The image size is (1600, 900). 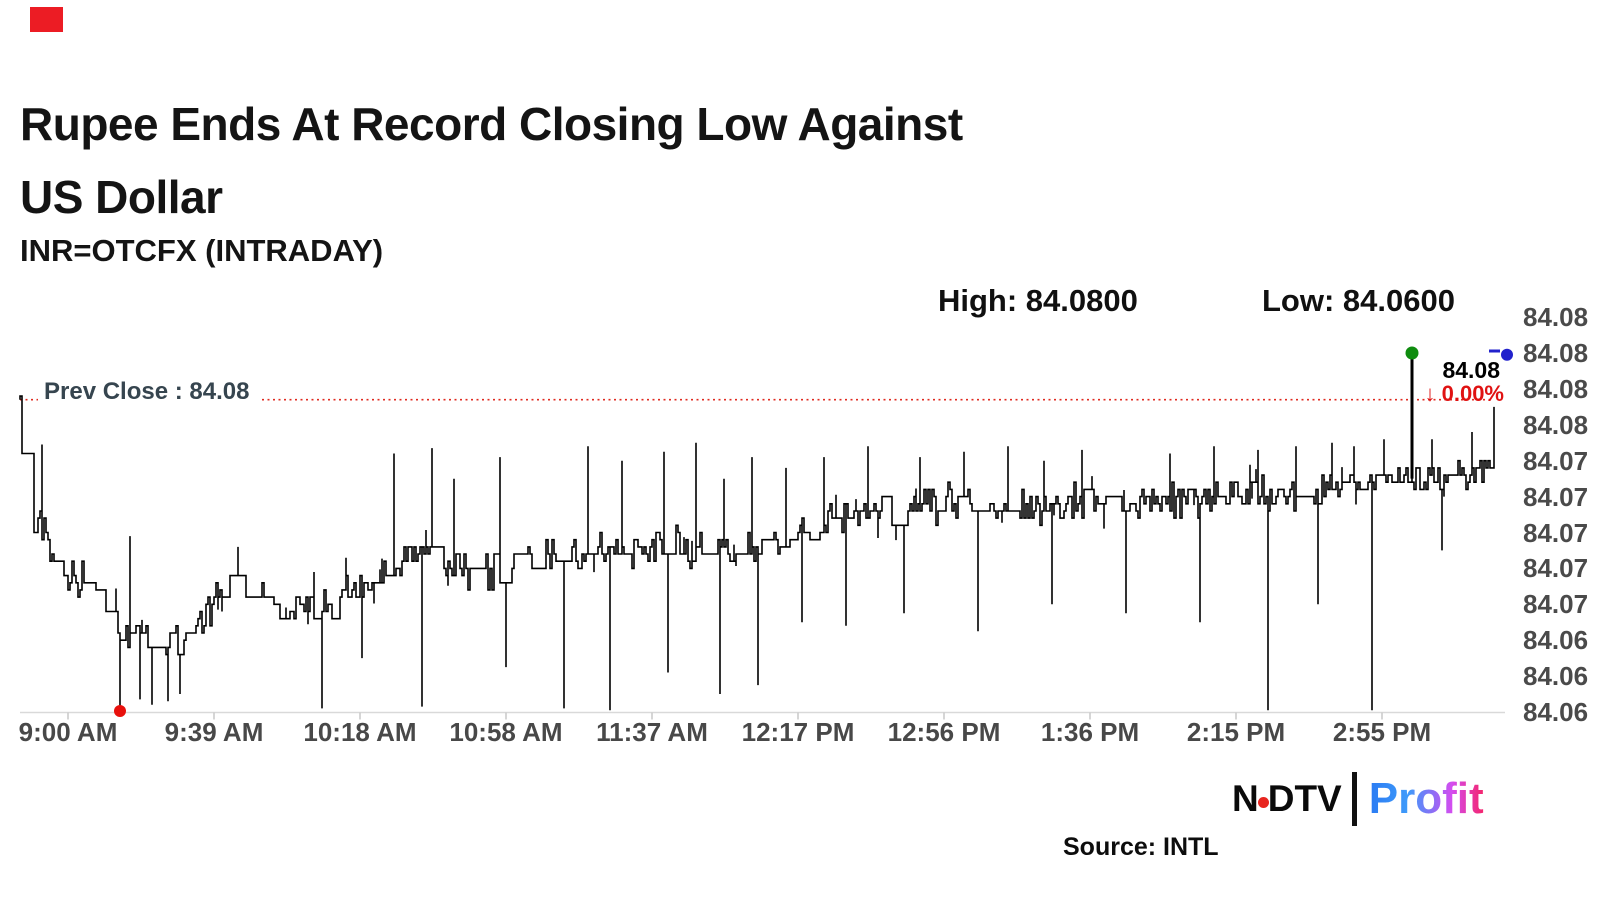 What do you see at coordinates (1038, 300) in the screenshot?
I see `high-value-label: High: 84.0800` at bounding box center [1038, 300].